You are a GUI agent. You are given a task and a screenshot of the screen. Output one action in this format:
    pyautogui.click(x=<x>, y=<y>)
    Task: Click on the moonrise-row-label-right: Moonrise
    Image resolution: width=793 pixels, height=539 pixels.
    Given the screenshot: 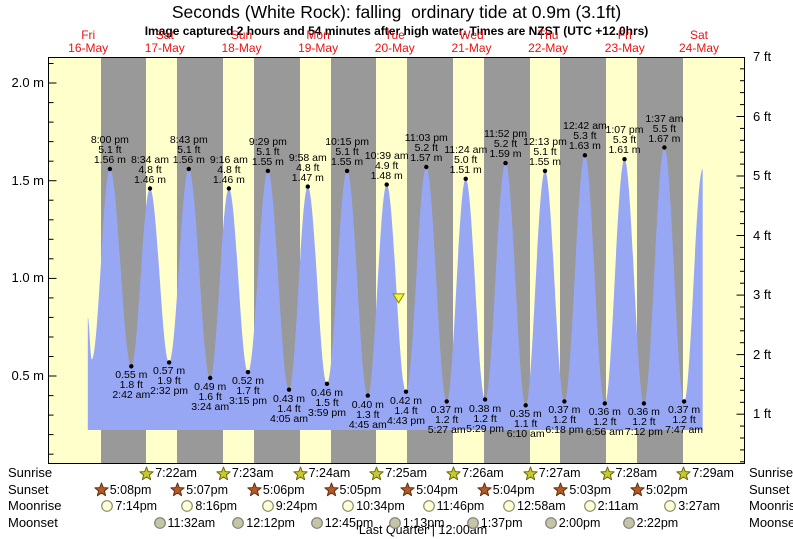 What is the action you would take?
    pyautogui.click(x=771, y=505)
    